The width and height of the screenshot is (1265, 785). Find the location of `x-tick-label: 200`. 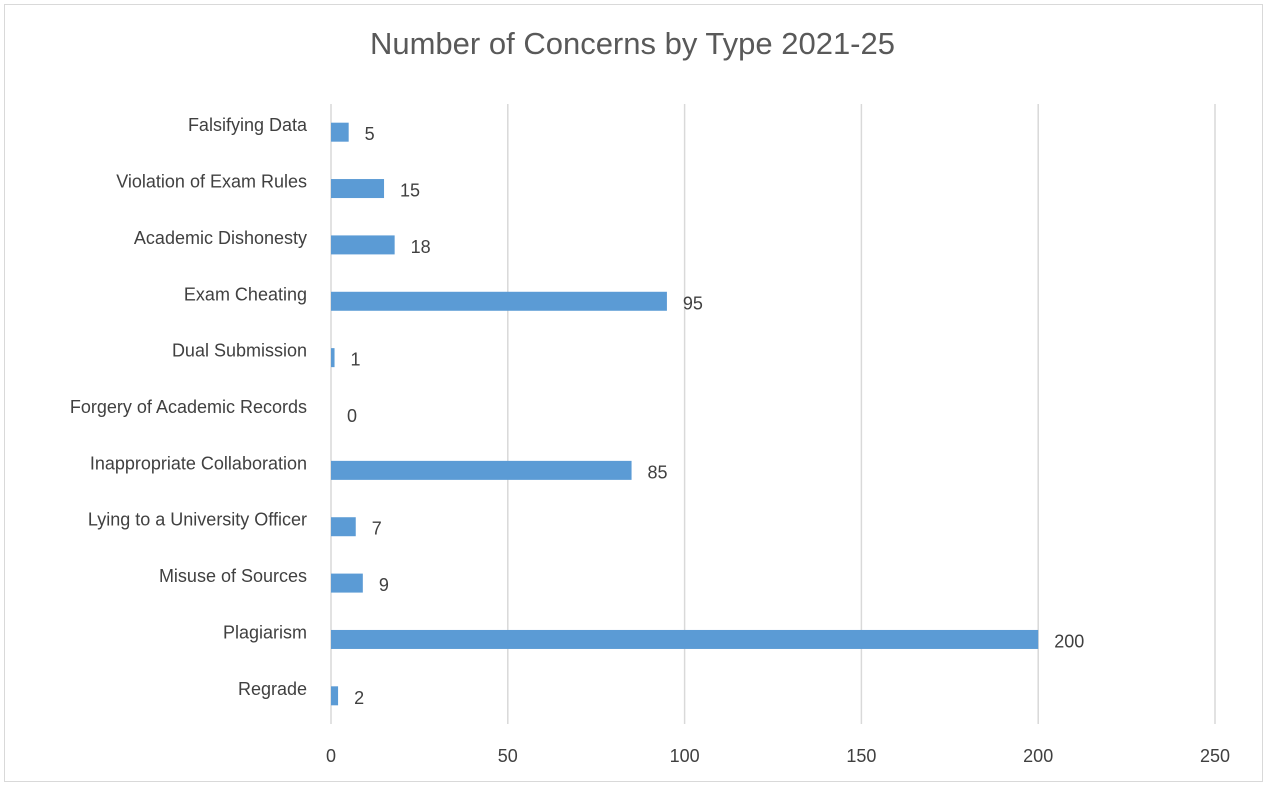

x-tick-label: 200 is located at coordinates (1038, 756).